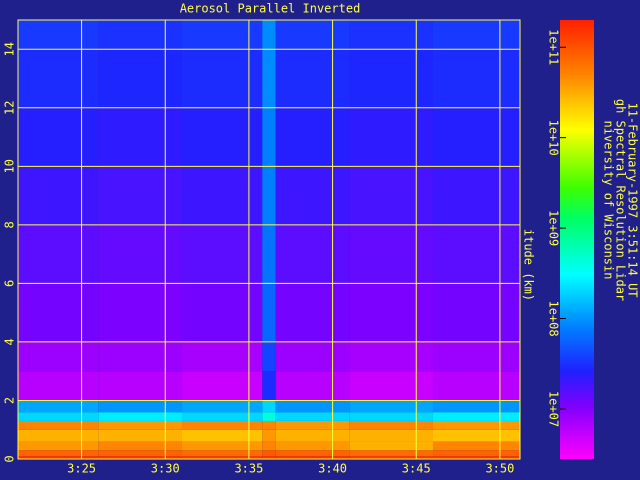 The height and width of the screenshot is (480, 640). I want to click on colorbar-tick-label: 1e+08, so click(554, 318).